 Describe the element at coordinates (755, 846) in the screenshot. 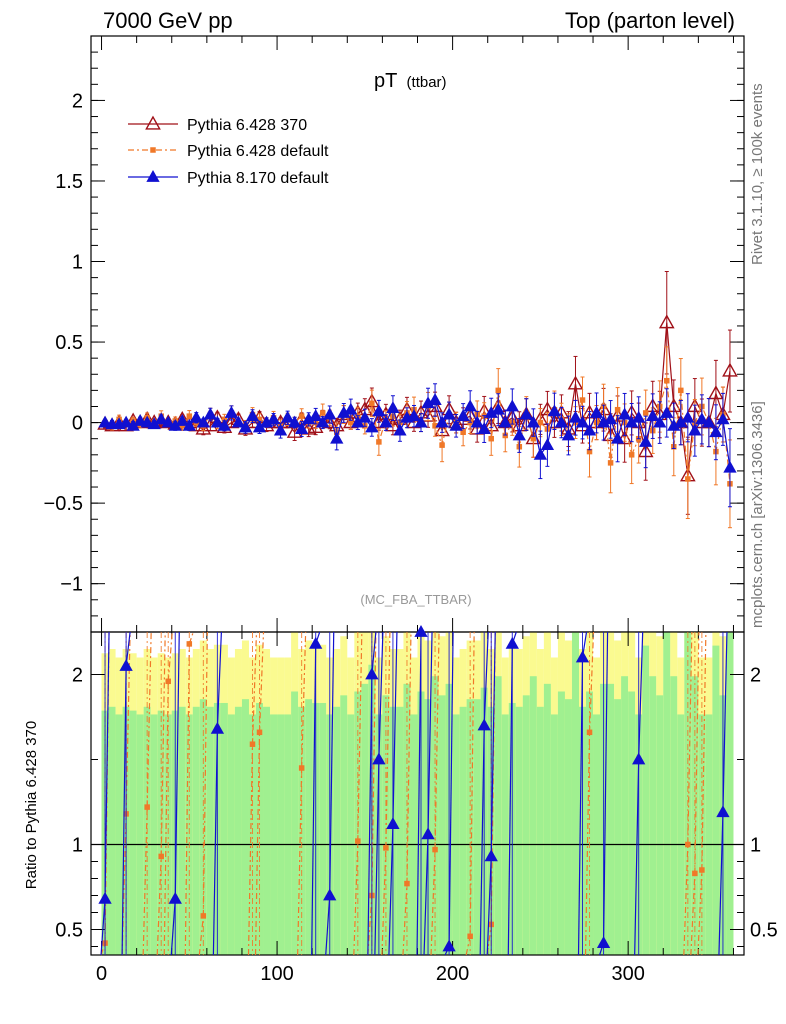

I see `ratio-ytick-label-right: 1` at that location.